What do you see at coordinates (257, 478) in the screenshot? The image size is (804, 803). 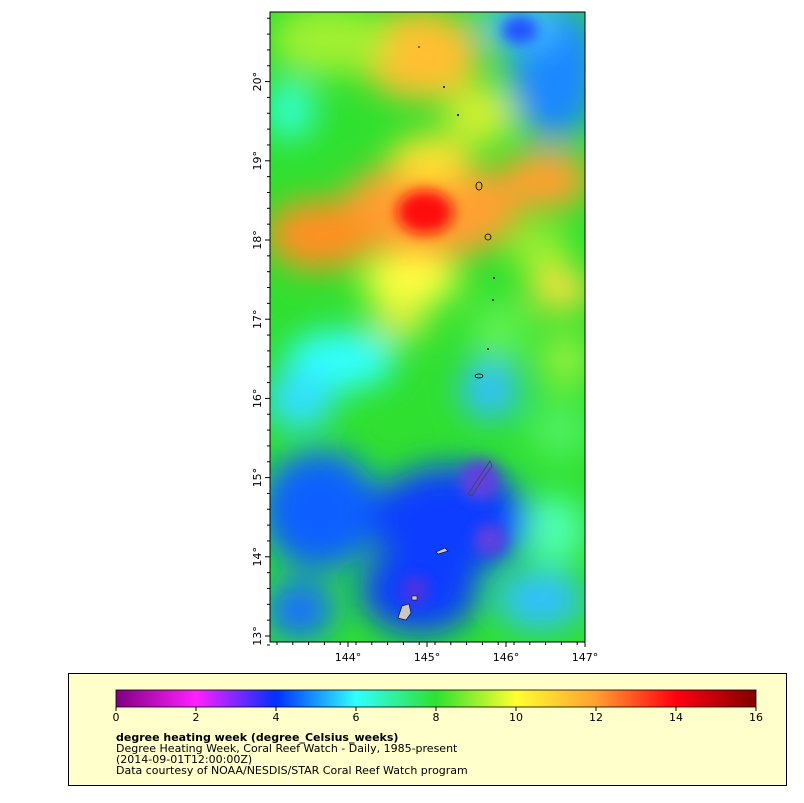 I see `y-tick-label: 15°` at bounding box center [257, 478].